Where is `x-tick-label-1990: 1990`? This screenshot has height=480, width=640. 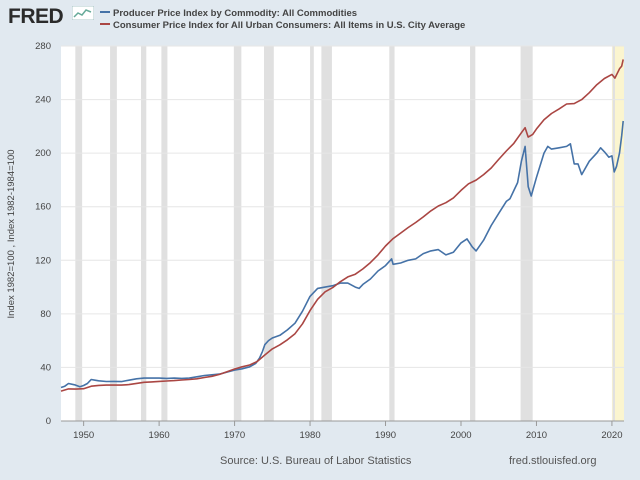 x-tick-label-1990: 1990 is located at coordinates (385, 435).